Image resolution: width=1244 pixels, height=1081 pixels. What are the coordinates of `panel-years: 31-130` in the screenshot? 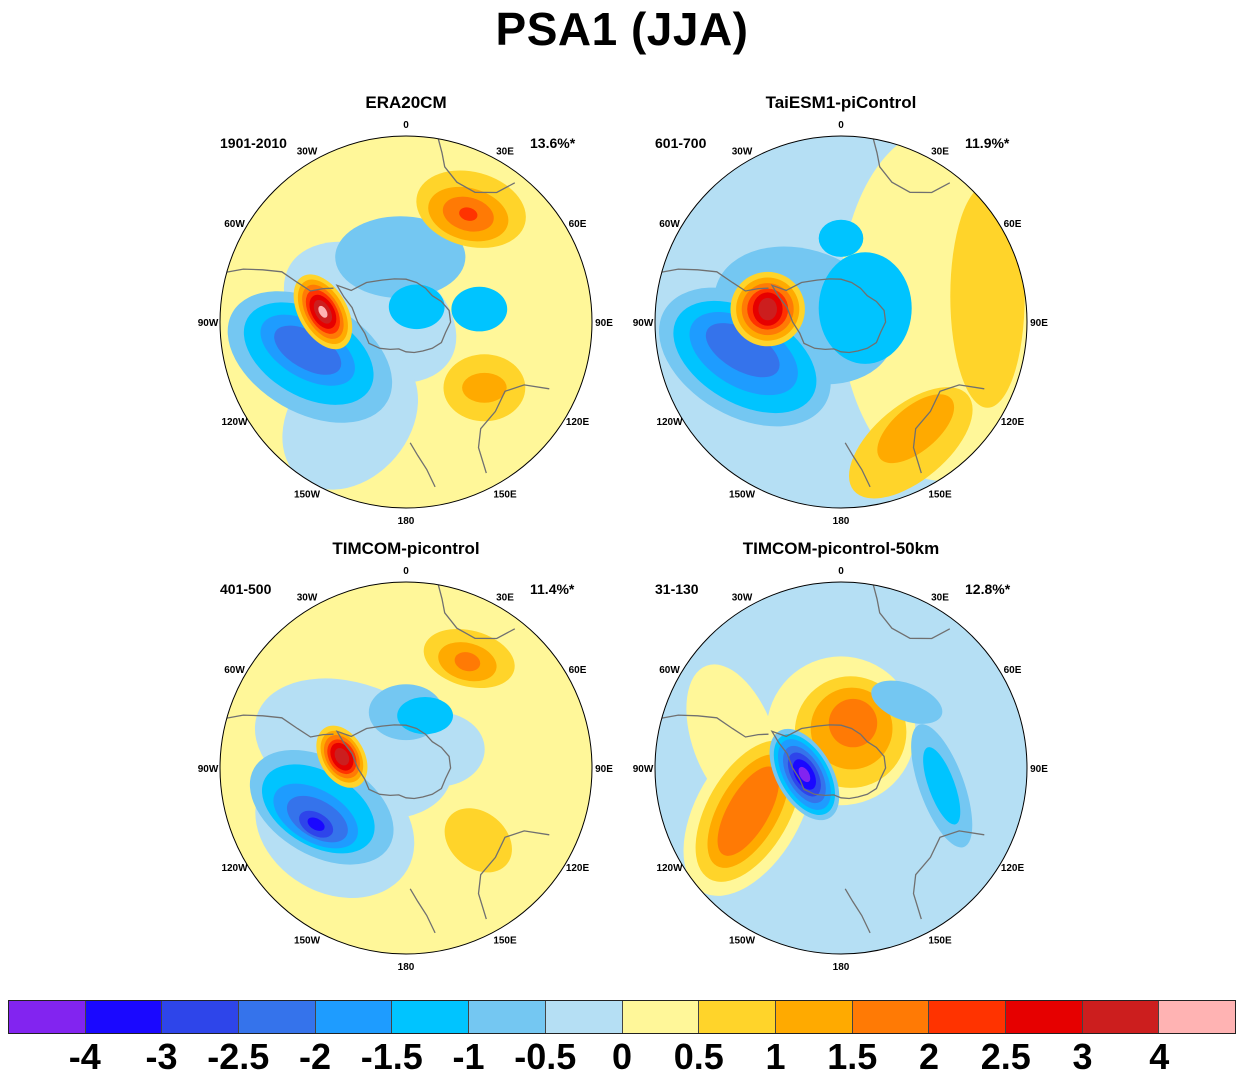 It's located at (677, 589).